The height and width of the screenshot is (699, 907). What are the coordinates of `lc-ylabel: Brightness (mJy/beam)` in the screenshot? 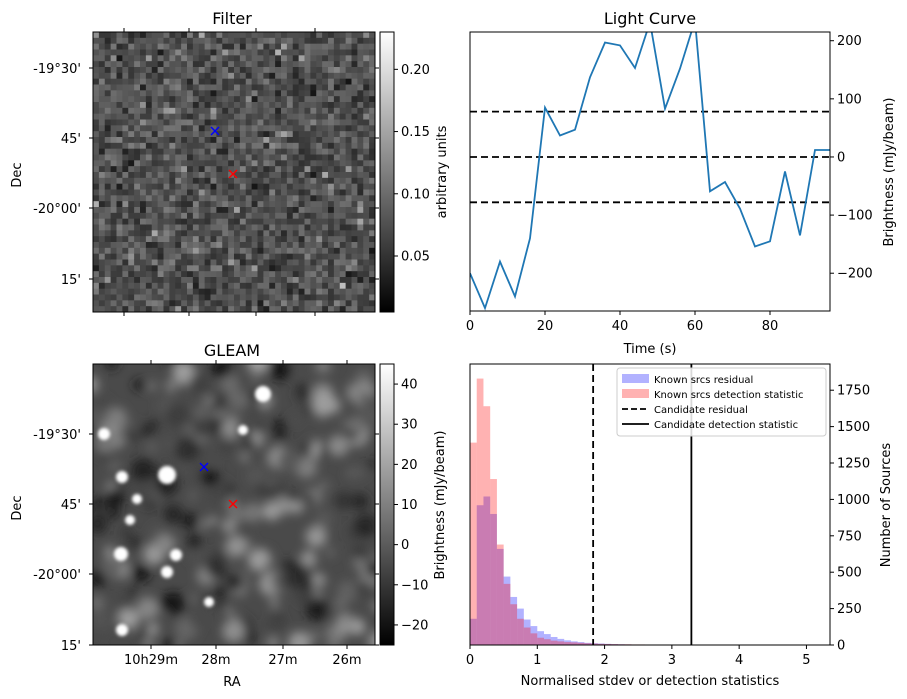 It's located at (889, 172).